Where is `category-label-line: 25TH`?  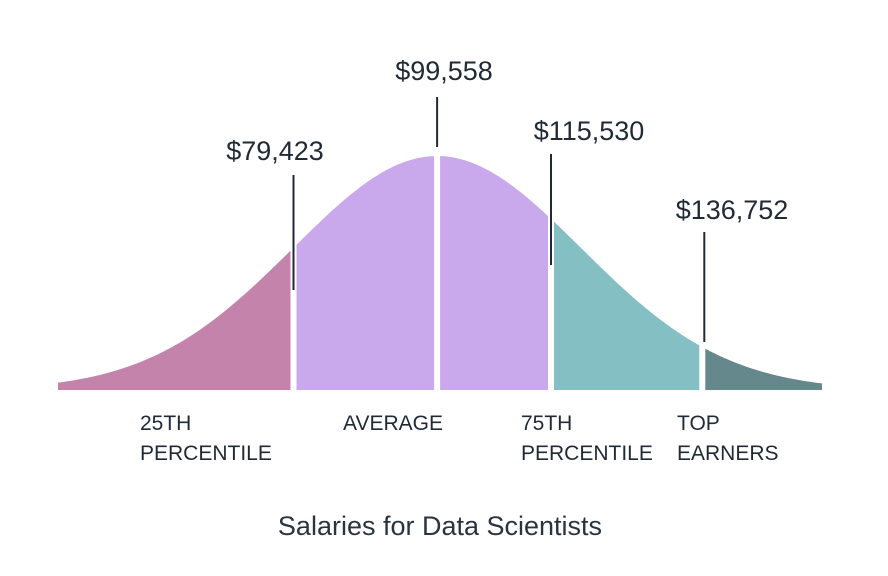 category-label-line: 25TH is located at coordinates (165, 423).